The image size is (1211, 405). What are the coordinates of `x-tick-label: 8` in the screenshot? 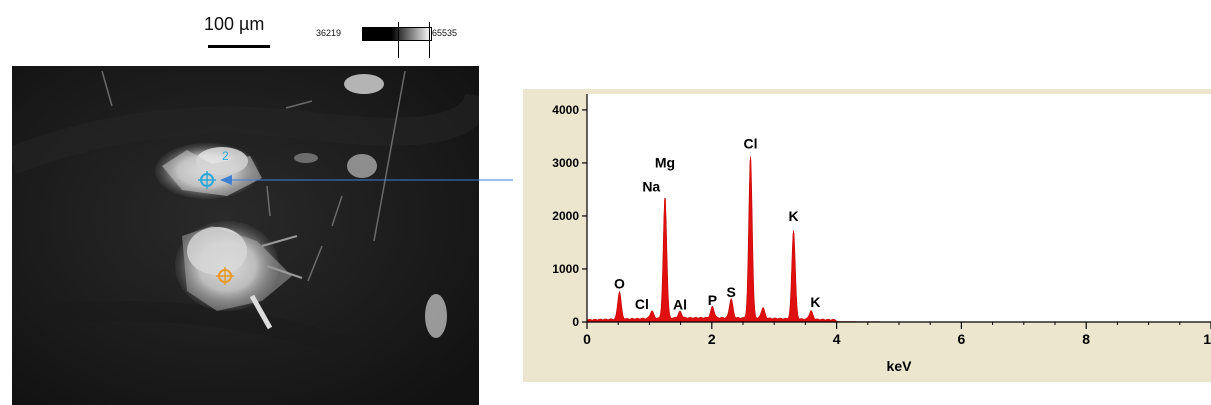 It's located at (1086, 339).